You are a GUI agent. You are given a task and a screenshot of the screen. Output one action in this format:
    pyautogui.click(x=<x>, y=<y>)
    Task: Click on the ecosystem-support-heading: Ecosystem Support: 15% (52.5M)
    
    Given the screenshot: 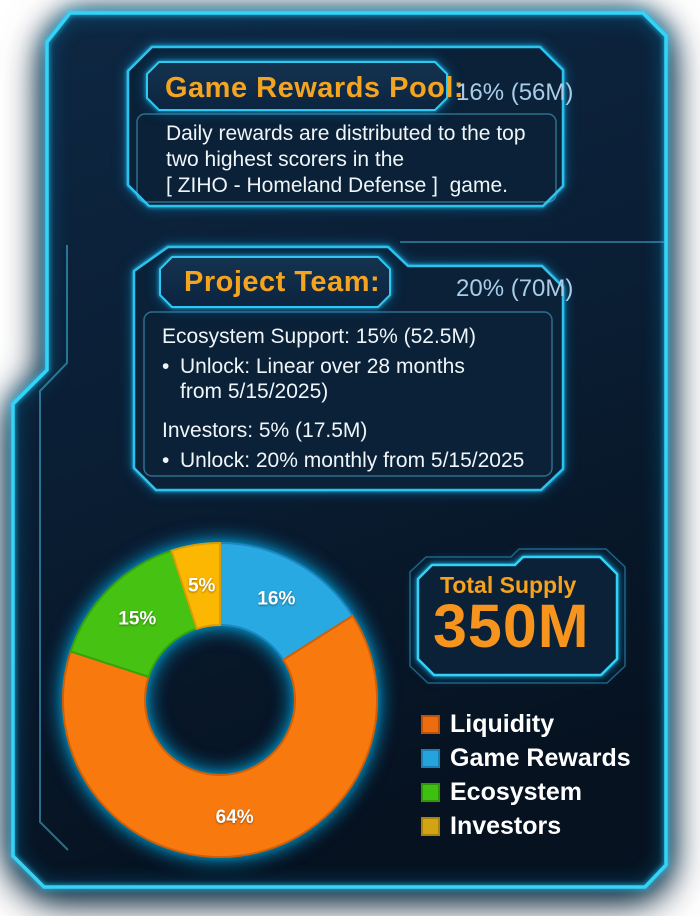 What is the action you would take?
    pyautogui.click(x=319, y=336)
    